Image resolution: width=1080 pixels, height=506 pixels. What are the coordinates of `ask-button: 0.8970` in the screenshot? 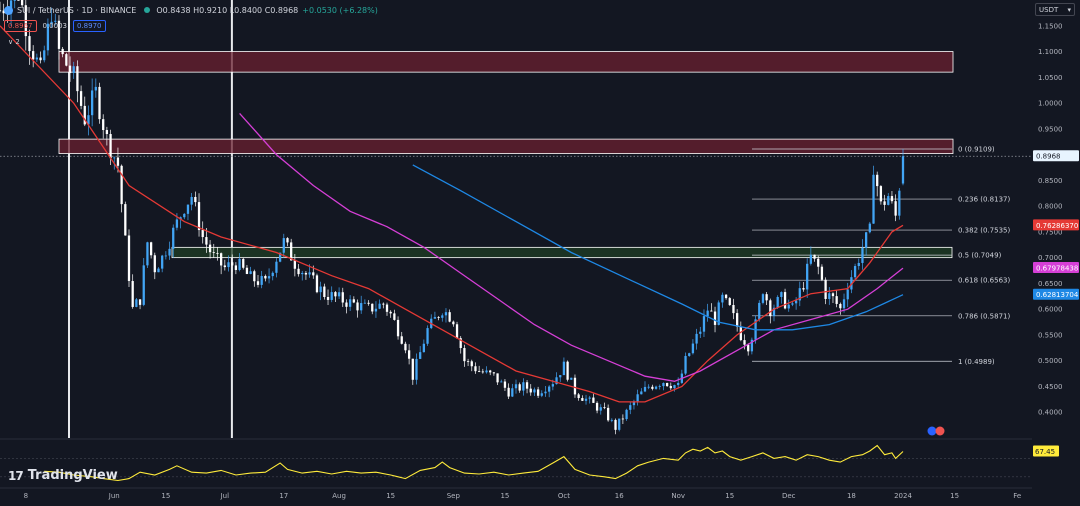 It's located at (89, 26).